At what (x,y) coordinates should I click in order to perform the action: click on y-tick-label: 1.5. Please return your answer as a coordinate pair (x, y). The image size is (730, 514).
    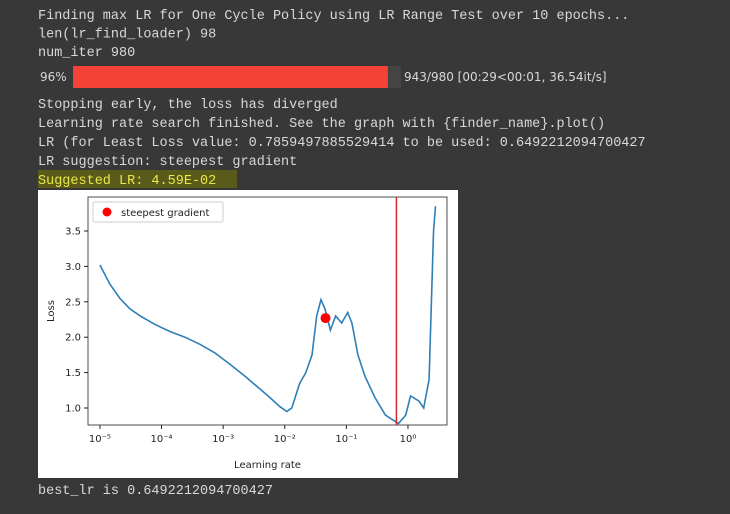
    Looking at the image, I should click on (73, 373).